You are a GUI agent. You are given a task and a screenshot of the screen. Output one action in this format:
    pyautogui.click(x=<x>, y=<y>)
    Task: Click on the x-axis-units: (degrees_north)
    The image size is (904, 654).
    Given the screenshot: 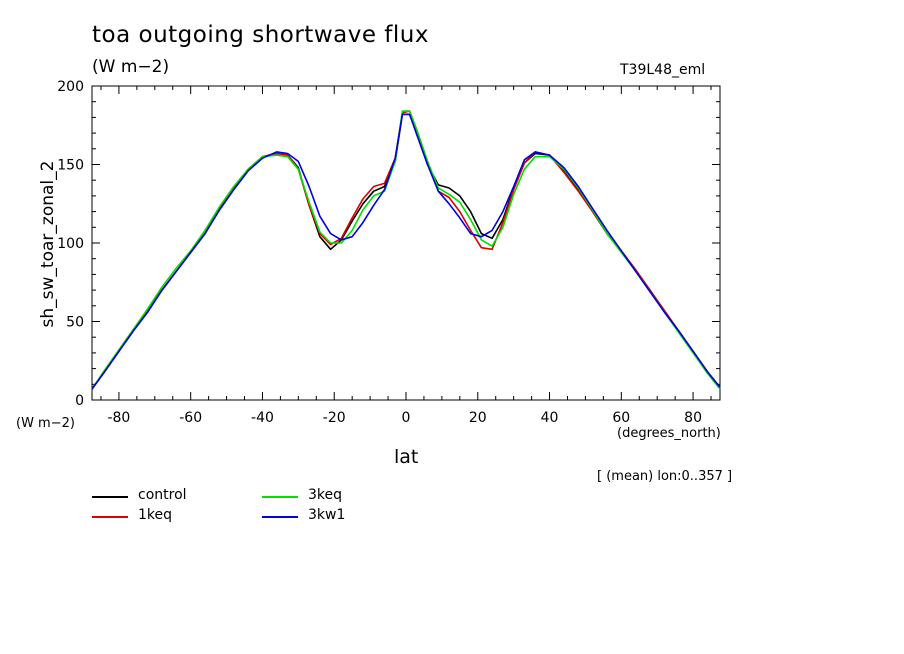 What is the action you would take?
    pyautogui.click(x=669, y=433)
    